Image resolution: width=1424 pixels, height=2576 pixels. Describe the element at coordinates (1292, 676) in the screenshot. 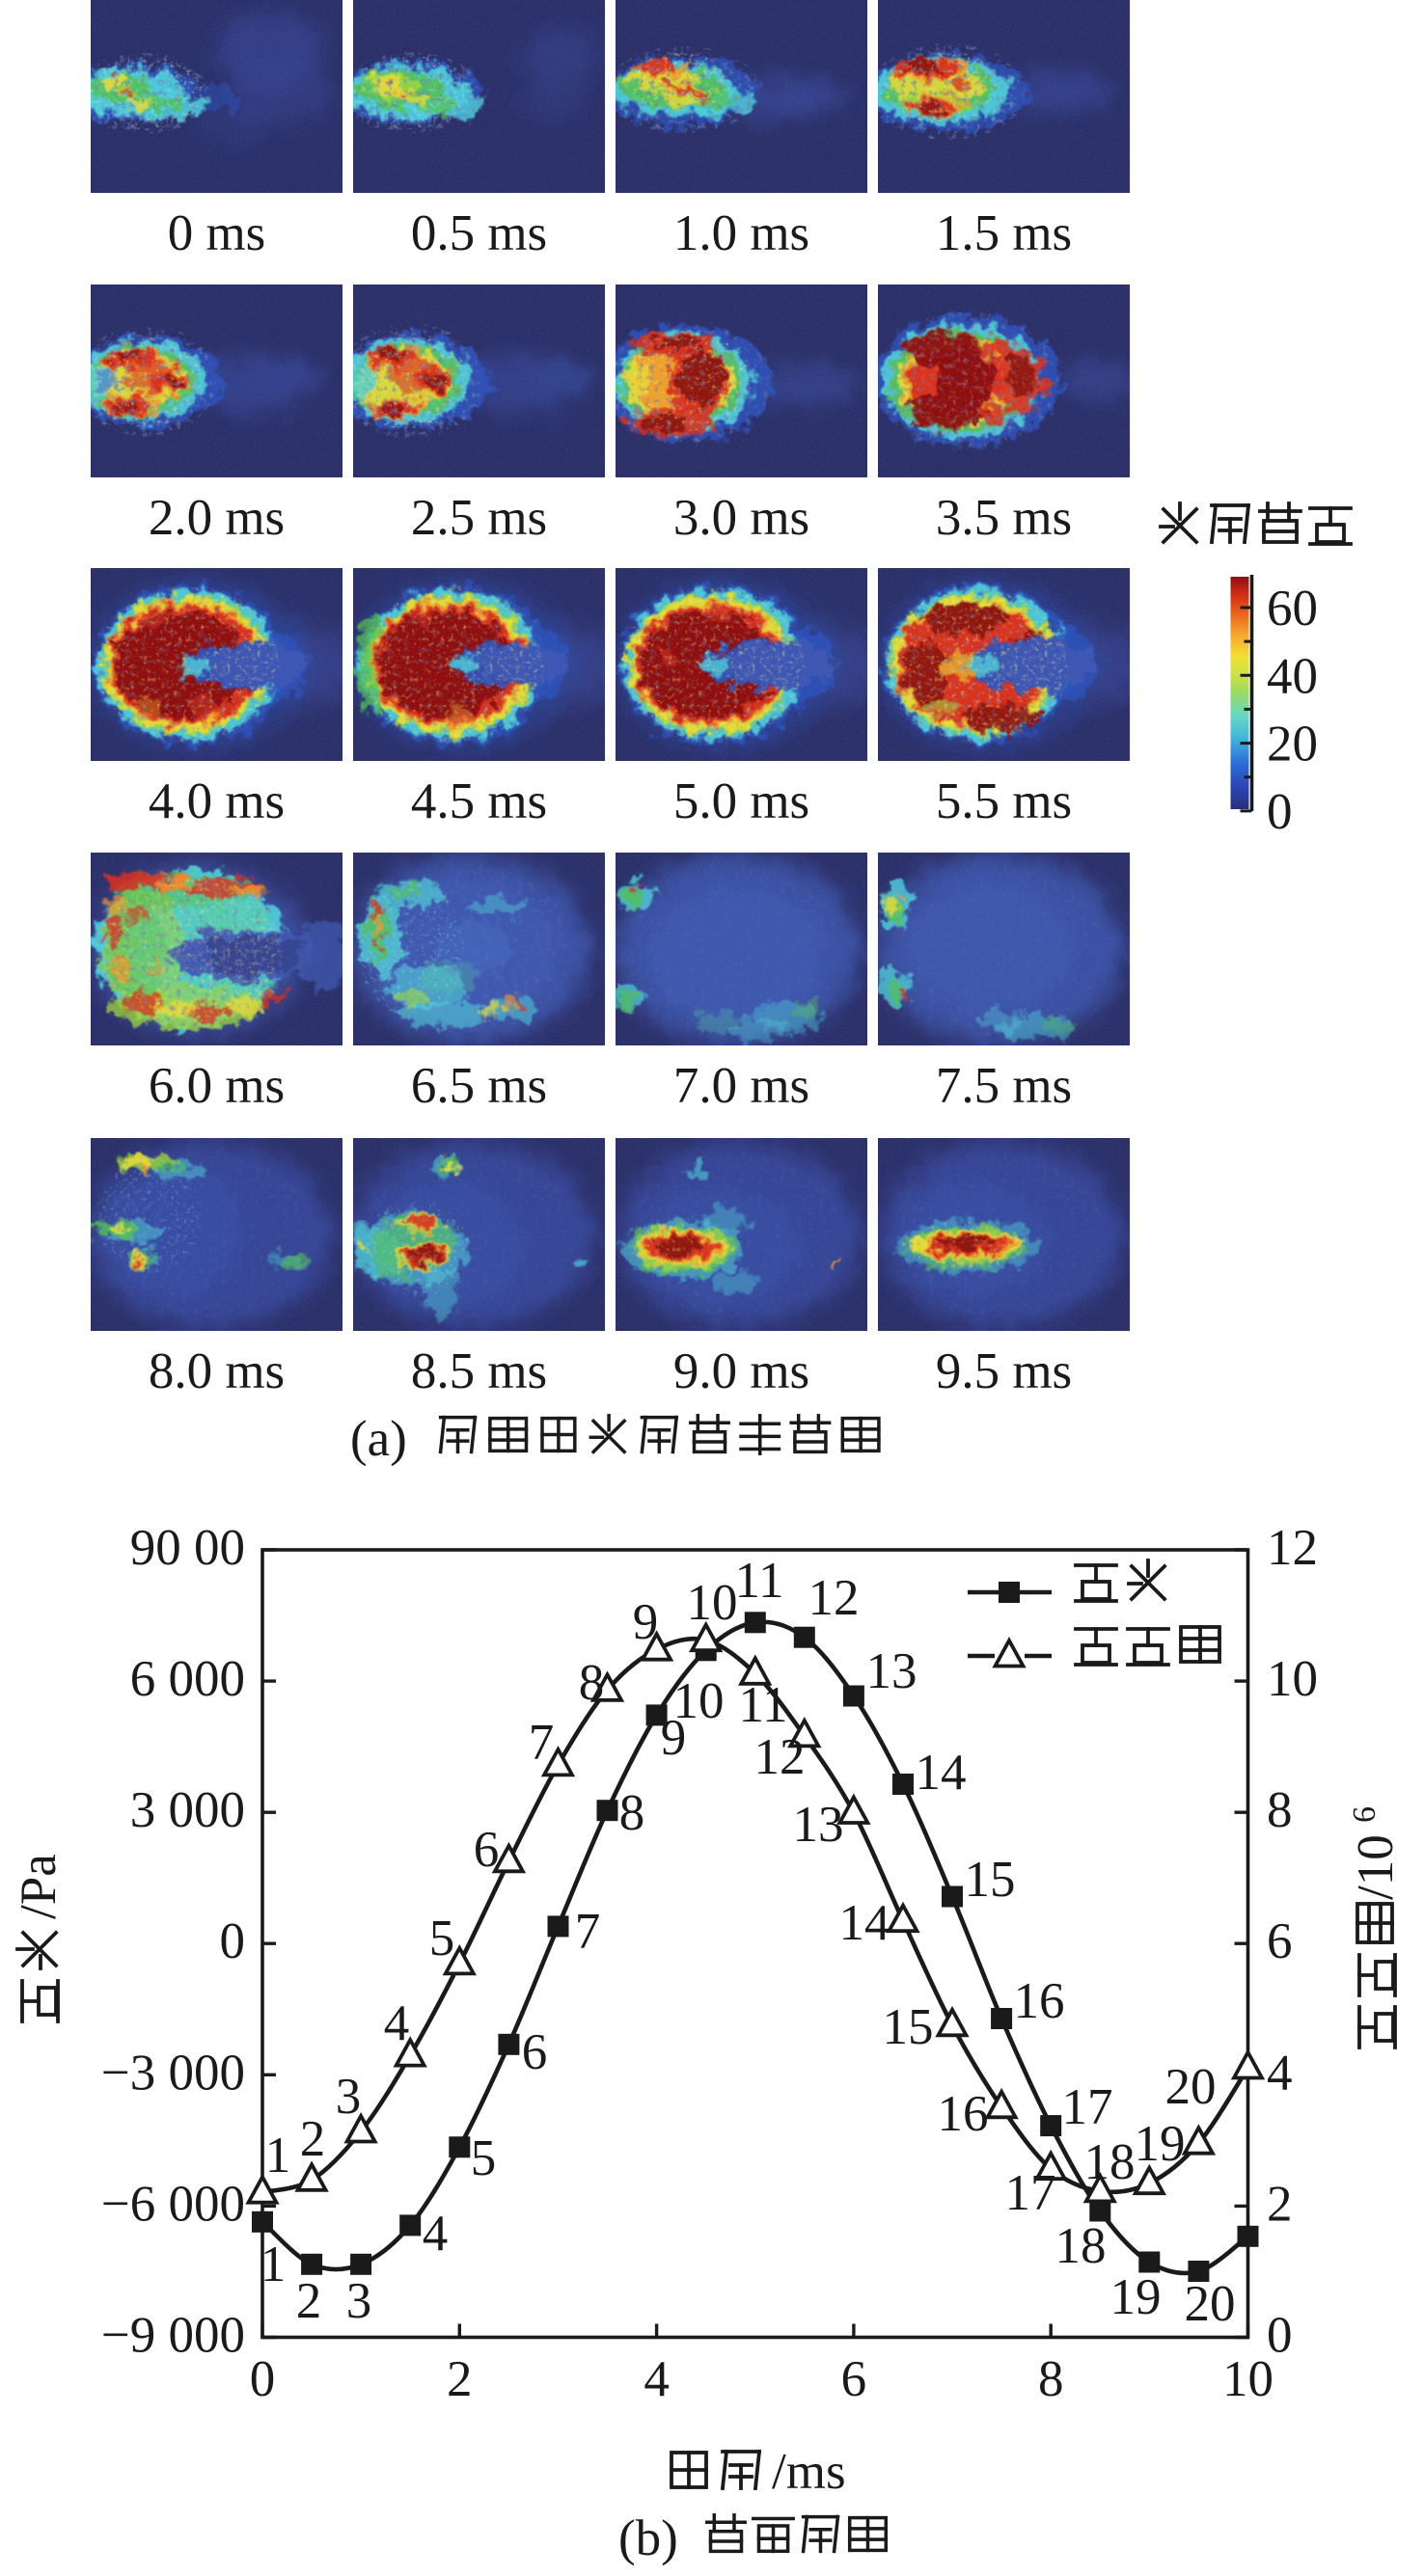

I see `svg-text: 40` at that location.